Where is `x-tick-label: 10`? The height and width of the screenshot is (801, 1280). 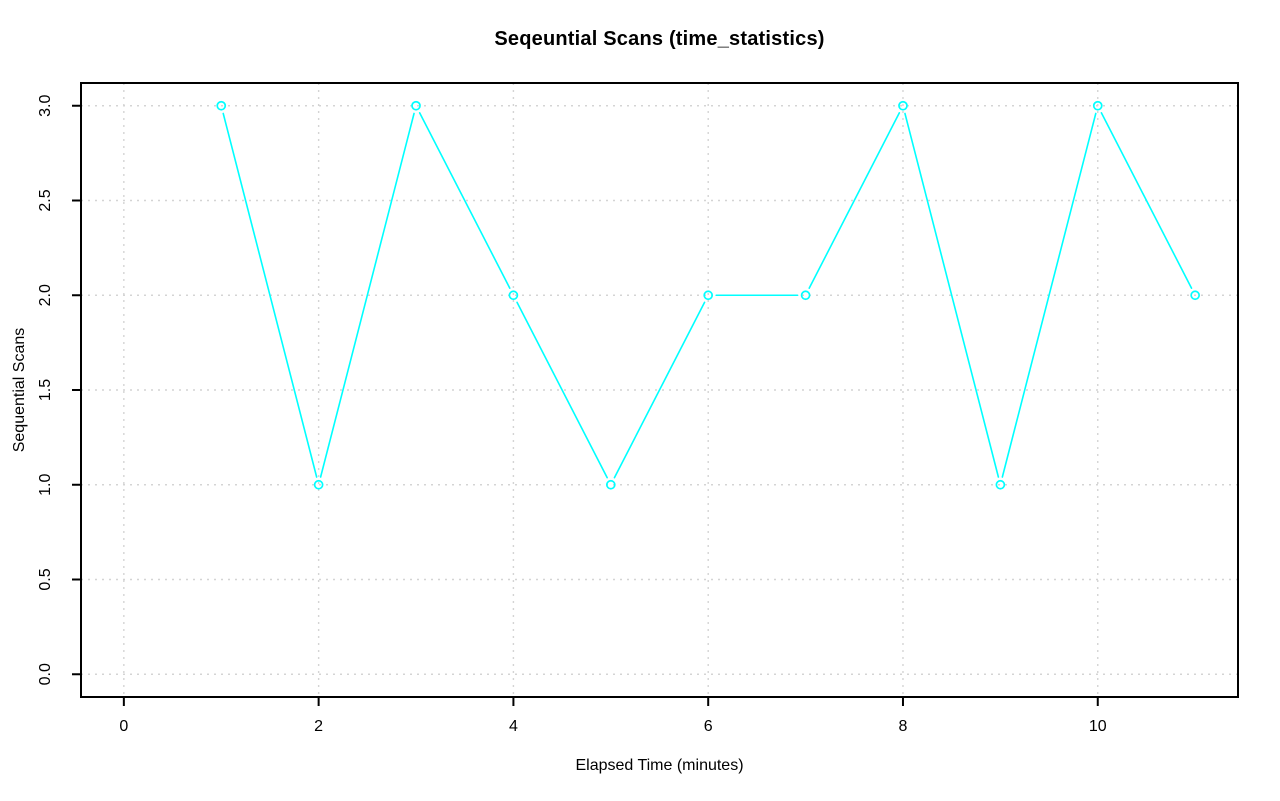
x-tick-label: 10 is located at coordinates (1098, 726).